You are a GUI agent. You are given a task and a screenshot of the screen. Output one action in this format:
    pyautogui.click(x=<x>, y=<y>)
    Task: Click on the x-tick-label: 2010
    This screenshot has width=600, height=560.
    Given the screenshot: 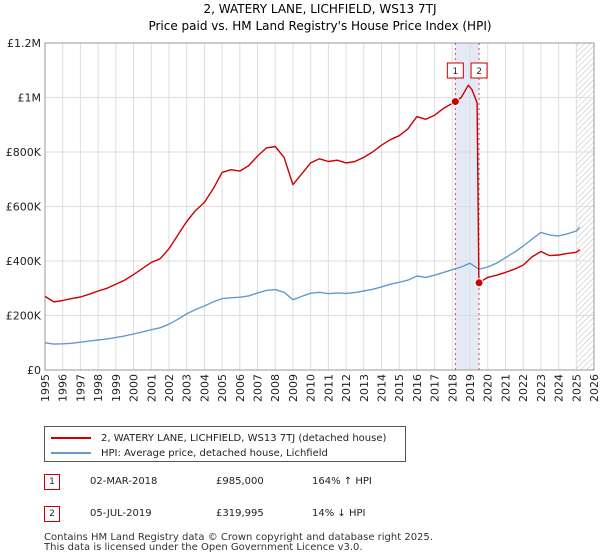 What is the action you would take?
    pyautogui.click(x=311, y=388)
    